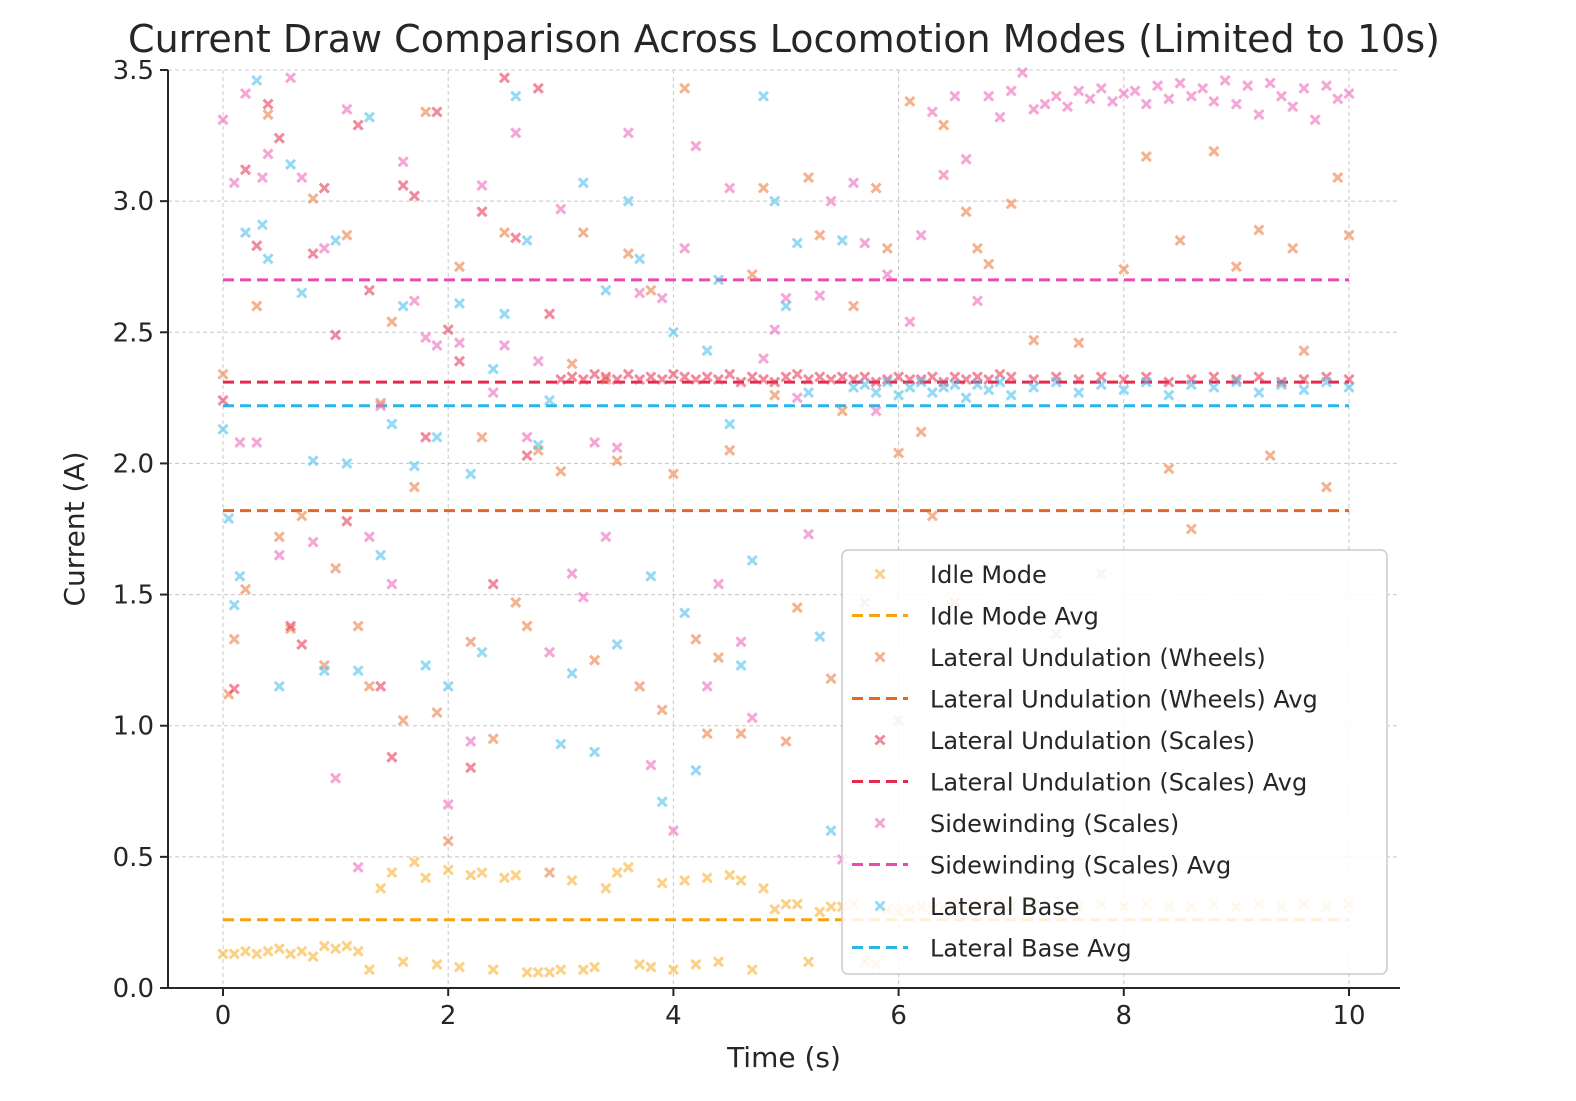  What do you see at coordinates (898, 1016) in the screenshot?
I see `x-tick-label: 6` at bounding box center [898, 1016].